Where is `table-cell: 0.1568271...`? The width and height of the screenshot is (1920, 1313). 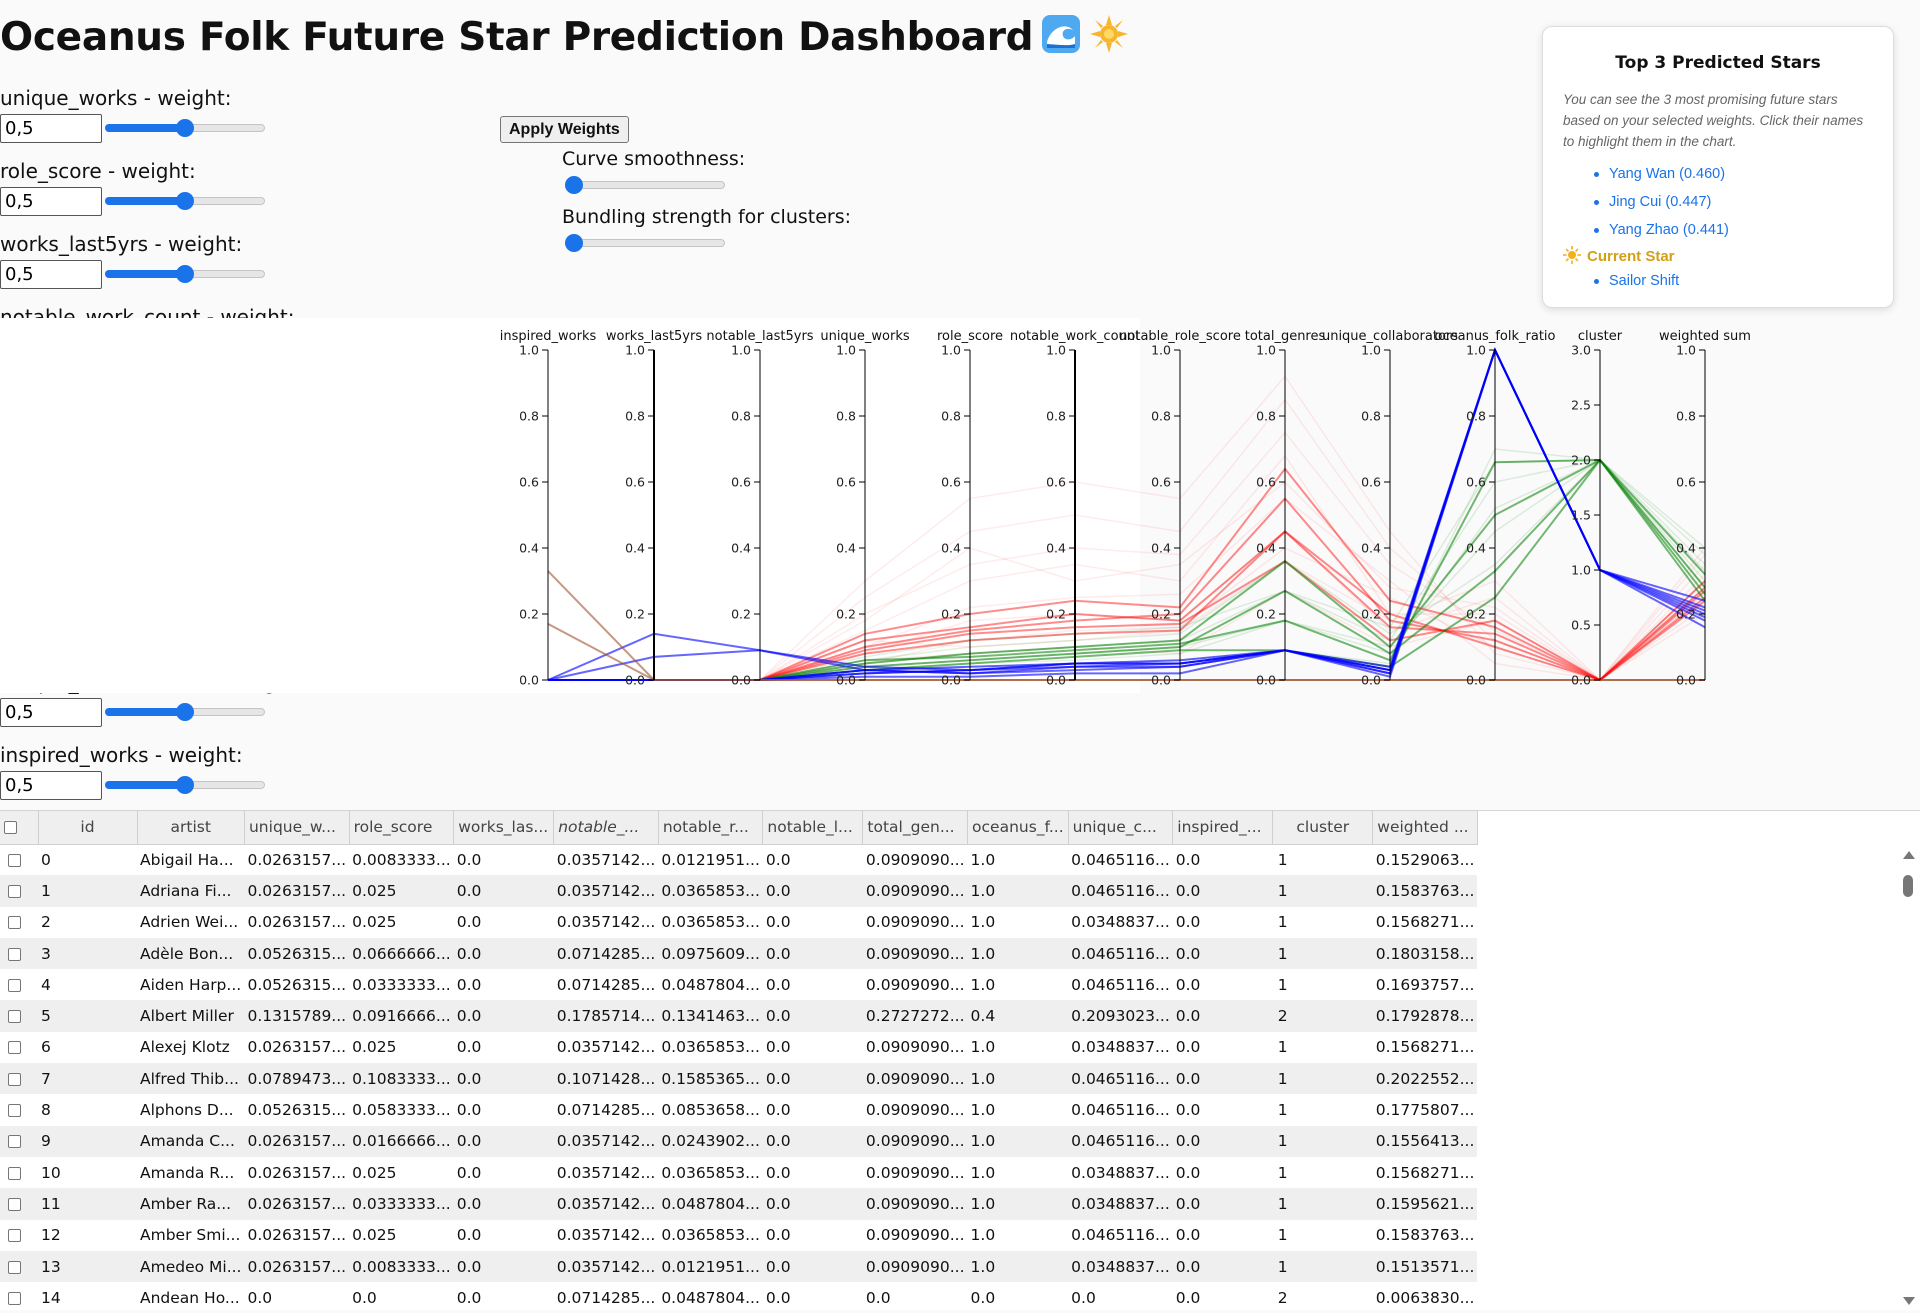 table-cell: 0.1568271... is located at coordinates (1425, 1047).